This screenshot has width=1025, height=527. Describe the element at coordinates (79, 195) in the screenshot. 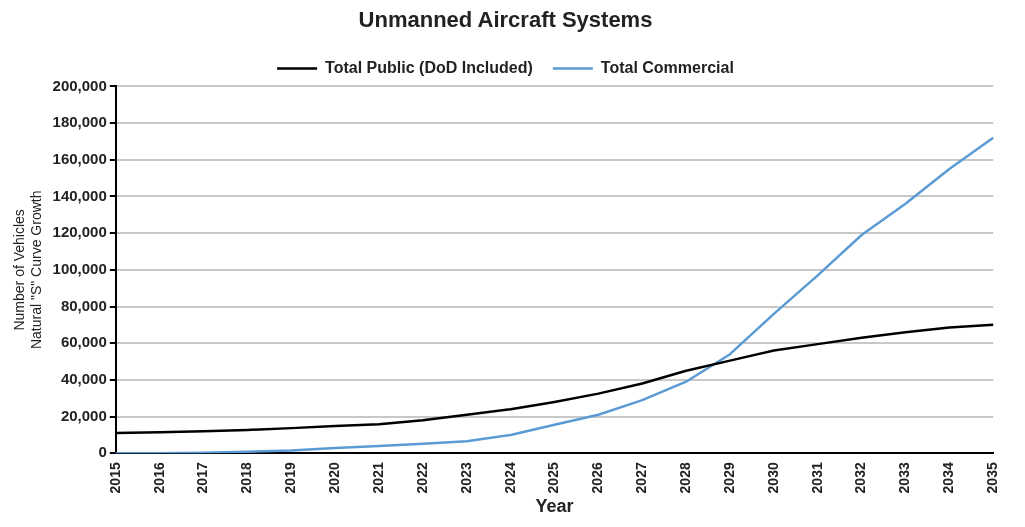

I see `y-tick-label: 140,000` at that location.